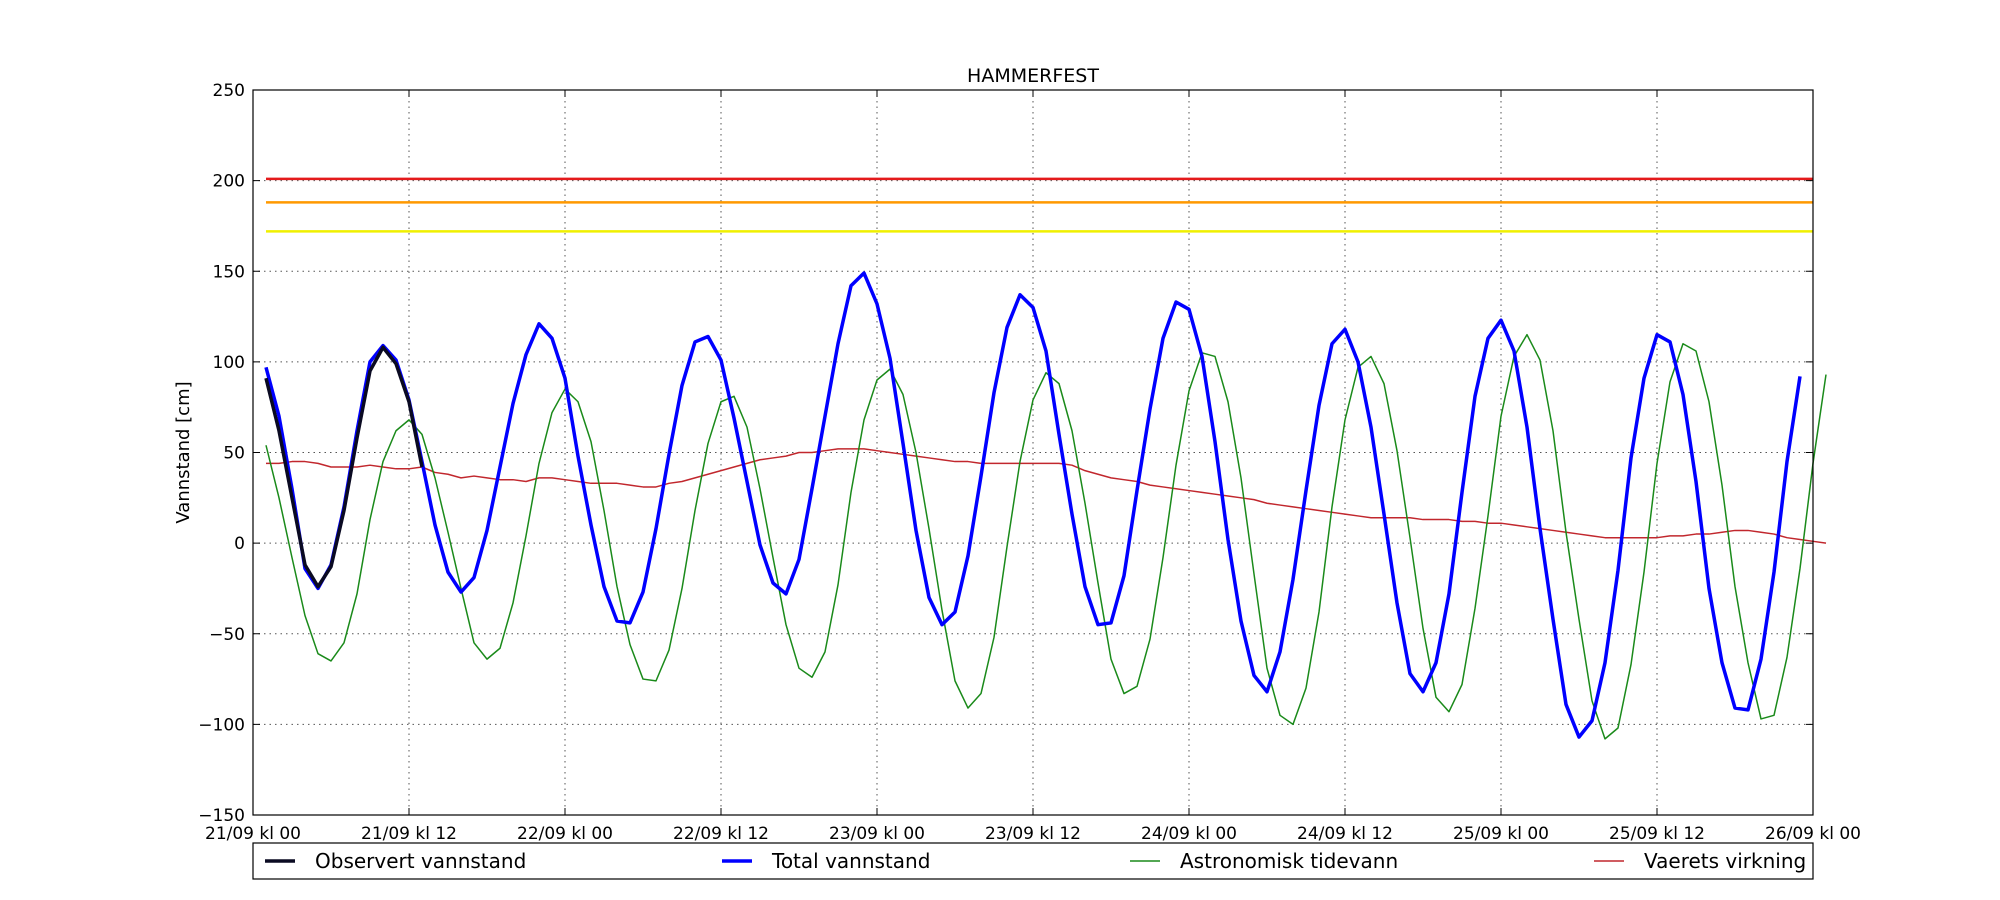 This screenshot has height=900, width=2000. What do you see at coordinates (565, 834) in the screenshot?
I see `x-tick-label: 22/09 kl 00` at bounding box center [565, 834].